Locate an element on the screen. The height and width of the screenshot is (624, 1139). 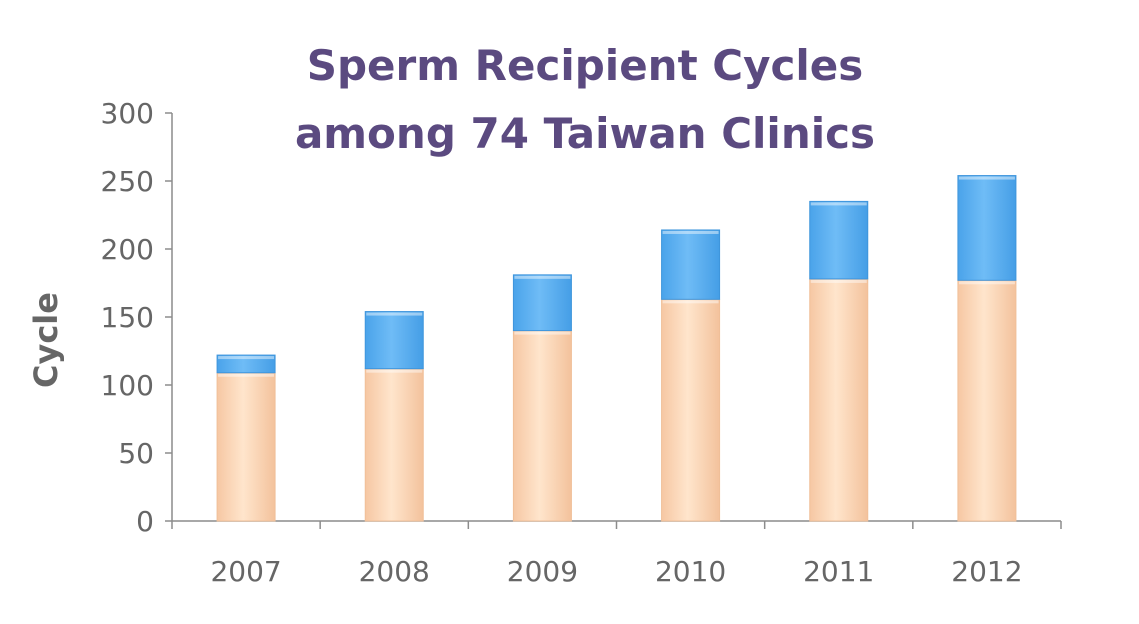
x-tick-label: 2012 is located at coordinates (986, 571).